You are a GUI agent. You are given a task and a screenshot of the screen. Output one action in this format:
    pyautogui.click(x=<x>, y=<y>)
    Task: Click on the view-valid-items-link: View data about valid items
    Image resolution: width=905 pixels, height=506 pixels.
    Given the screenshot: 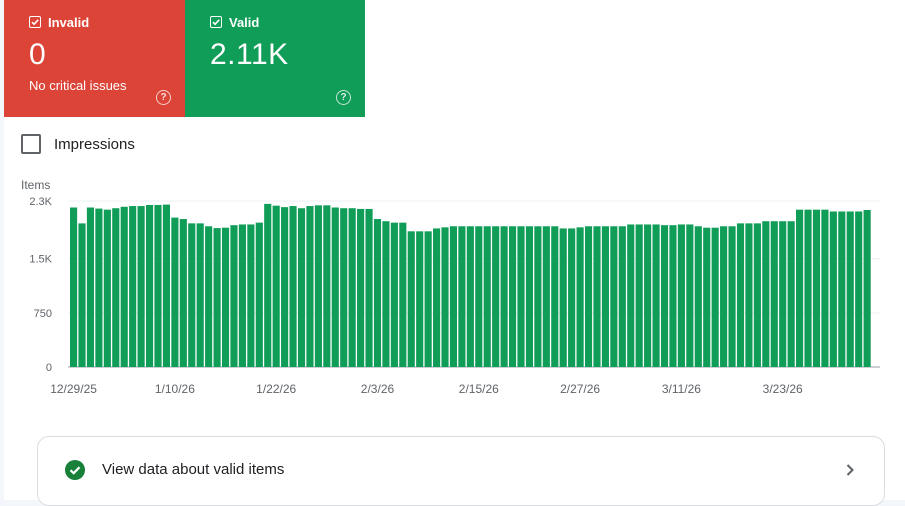 What is the action you would take?
    pyautogui.click(x=461, y=471)
    